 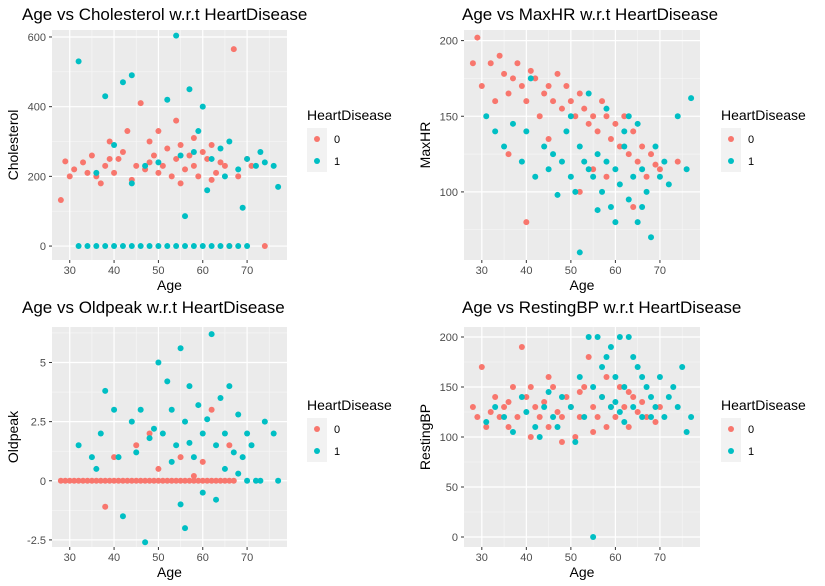 What do you see at coordinates (337, 452) in the screenshot?
I see `legend-label: 1` at bounding box center [337, 452].